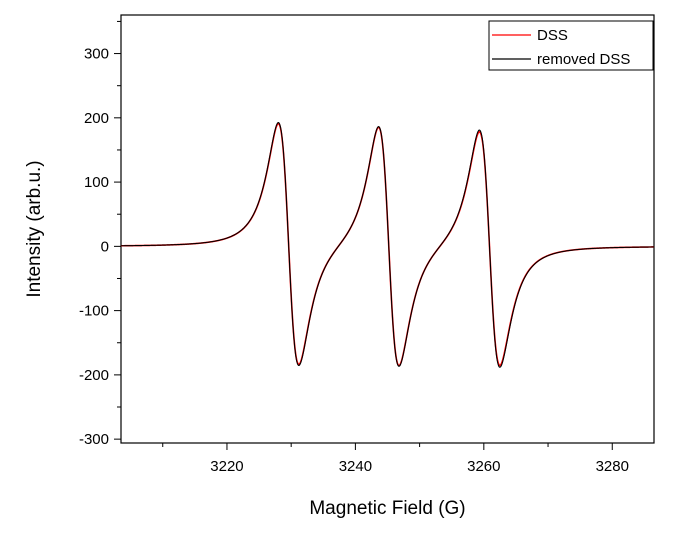 Image resolution: width=676 pixels, height=534 pixels. Describe the element at coordinates (34, 228) in the screenshot. I see `y-axis-title: Intensity (arb.u.)` at that location.